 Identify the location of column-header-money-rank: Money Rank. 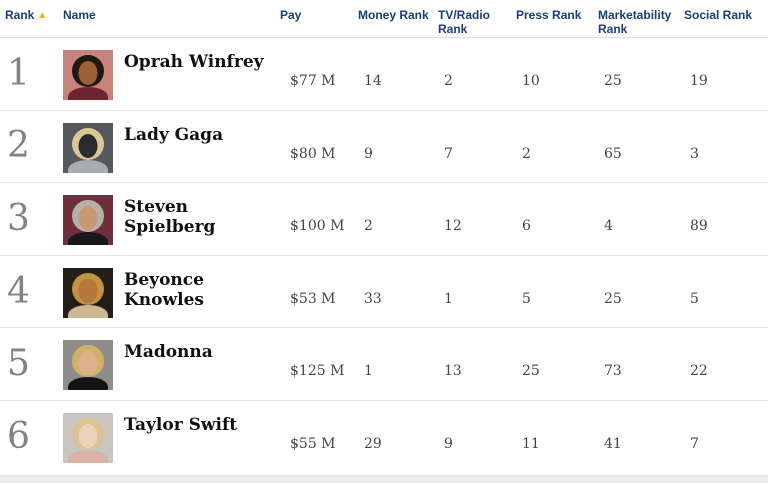
(393, 15).